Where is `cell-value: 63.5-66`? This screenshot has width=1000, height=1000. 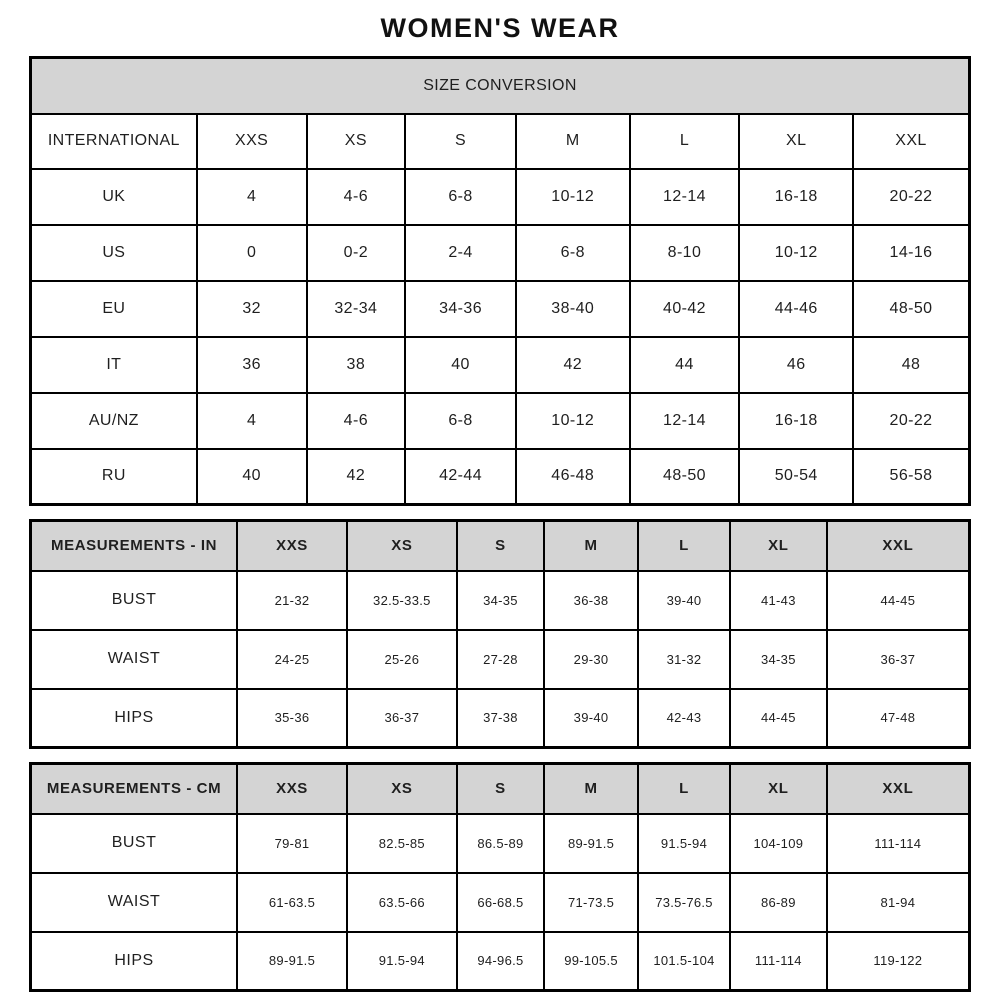
cell-value: 63.5-66 is located at coordinates (401, 902).